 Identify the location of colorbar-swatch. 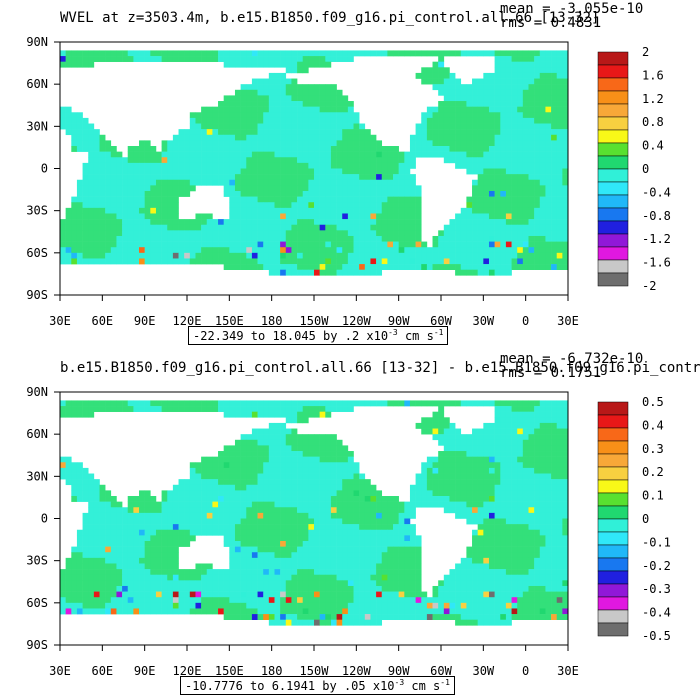
(613, 162).